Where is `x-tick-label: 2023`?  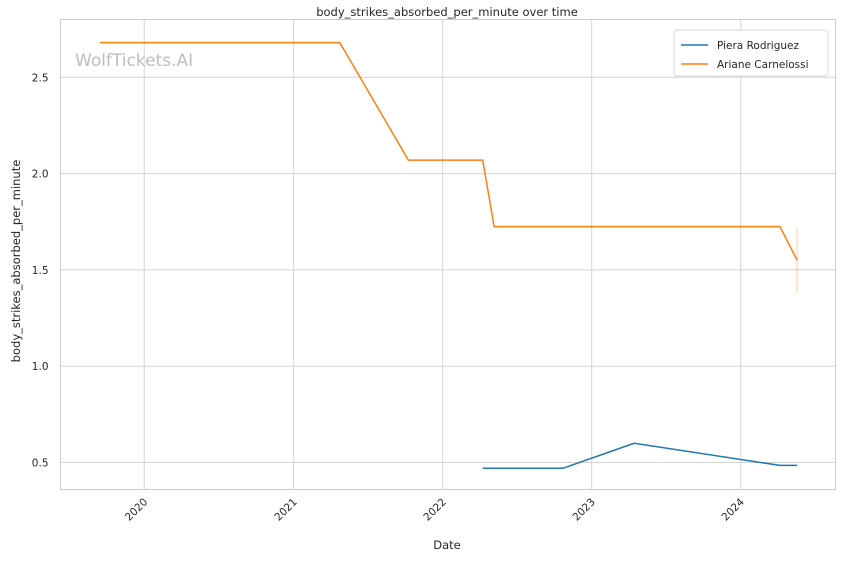
x-tick-label: 2023 is located at coordinates (583, 509).